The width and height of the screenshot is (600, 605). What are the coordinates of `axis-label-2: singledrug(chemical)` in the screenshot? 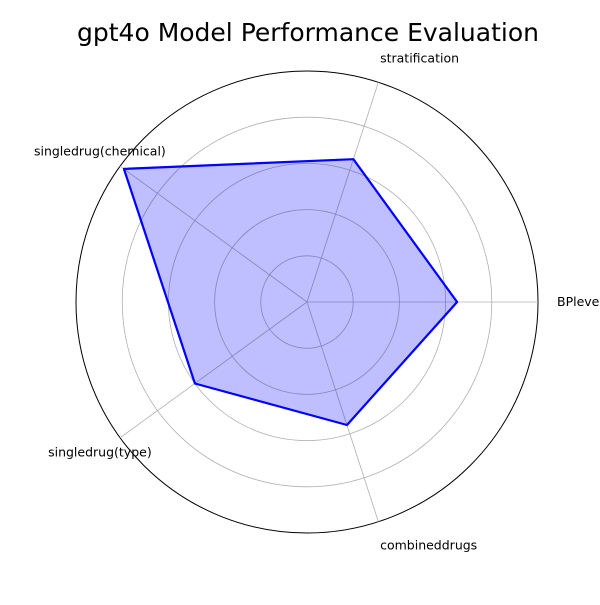 It's located at (100, 151).